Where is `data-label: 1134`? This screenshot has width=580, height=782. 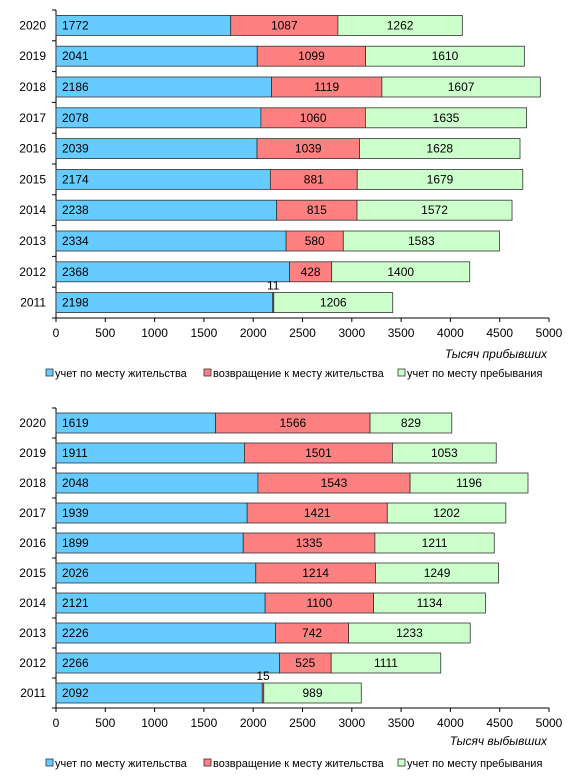
data-label: 1134 is located at coordinates (430, 603).